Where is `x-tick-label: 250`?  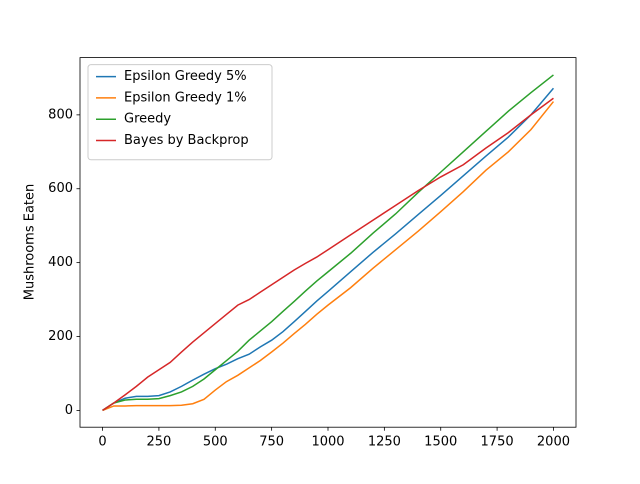
x-tick-label: 250 is located at coordinates (158, 442).